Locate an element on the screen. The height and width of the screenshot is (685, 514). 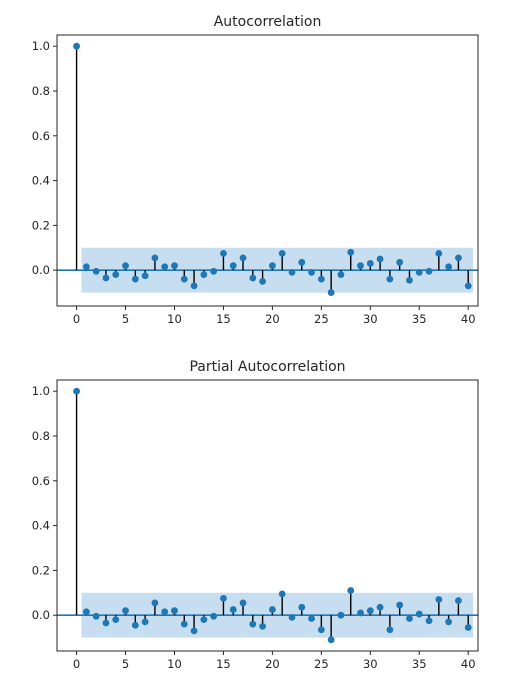
pacf-y-tick-label: 0.4 is located at coordinates (41, 526).